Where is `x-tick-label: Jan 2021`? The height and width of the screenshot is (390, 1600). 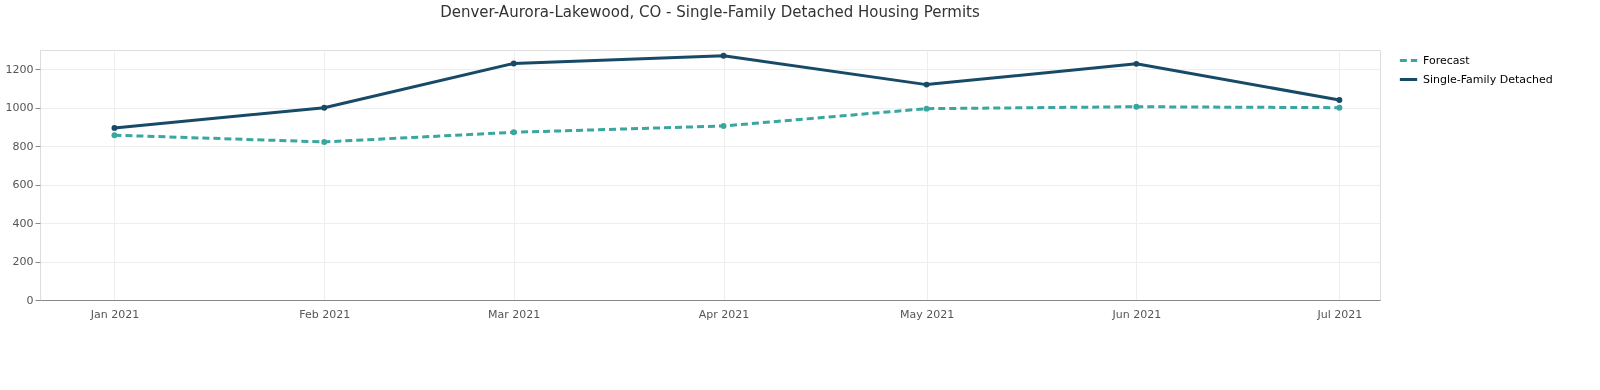 x-tick-label: Jan 2021 is located at coordinates (114, 314).